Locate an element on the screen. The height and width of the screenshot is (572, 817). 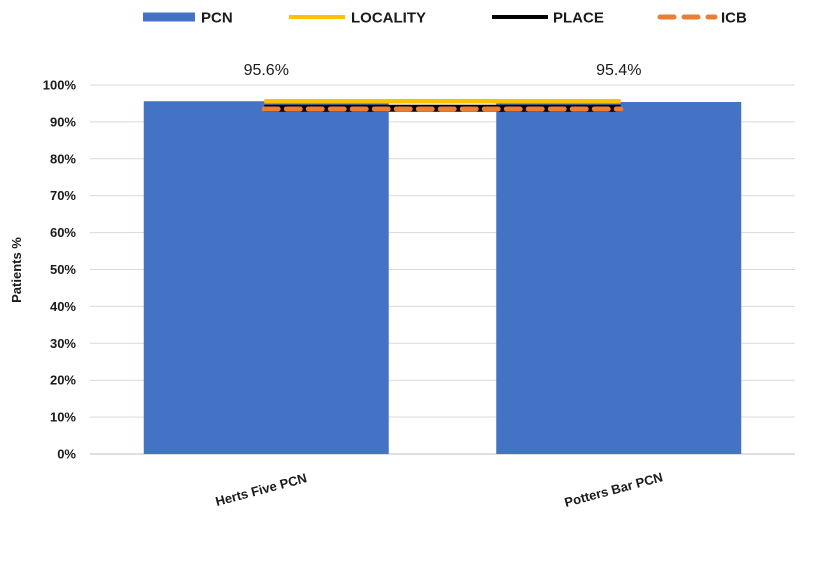
y-tick-label: 0% is located at coordinates (66, 454).